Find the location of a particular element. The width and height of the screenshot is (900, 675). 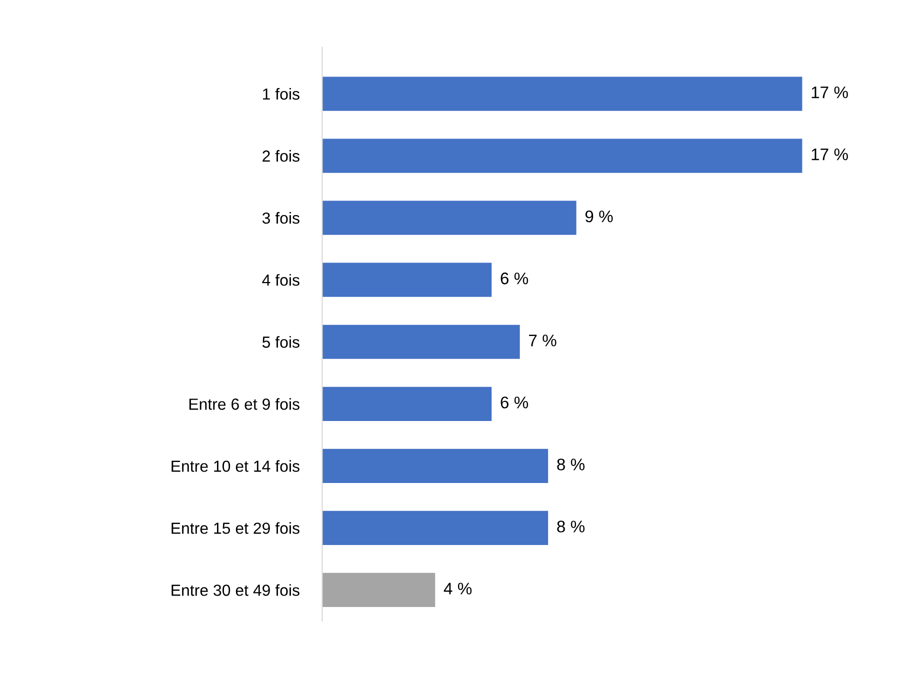

y-tick-label: Entre 15 et 29 fois is located at coordinates (236, 528).